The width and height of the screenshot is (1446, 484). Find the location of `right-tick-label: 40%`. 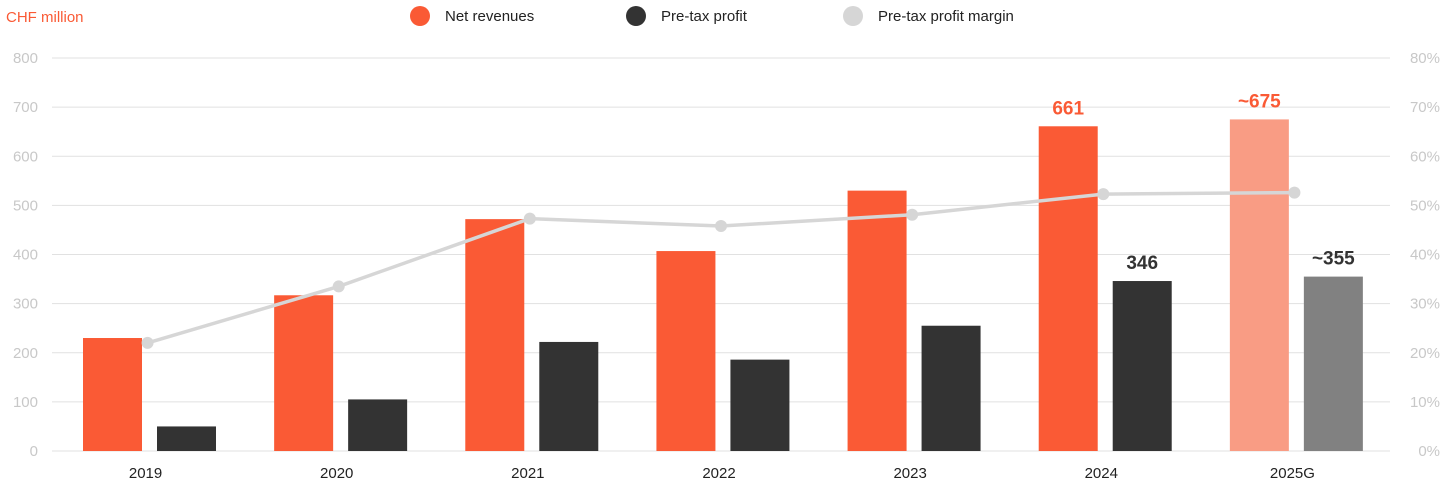

right-tick-label: 40% is located at coordinates (1425, 255).